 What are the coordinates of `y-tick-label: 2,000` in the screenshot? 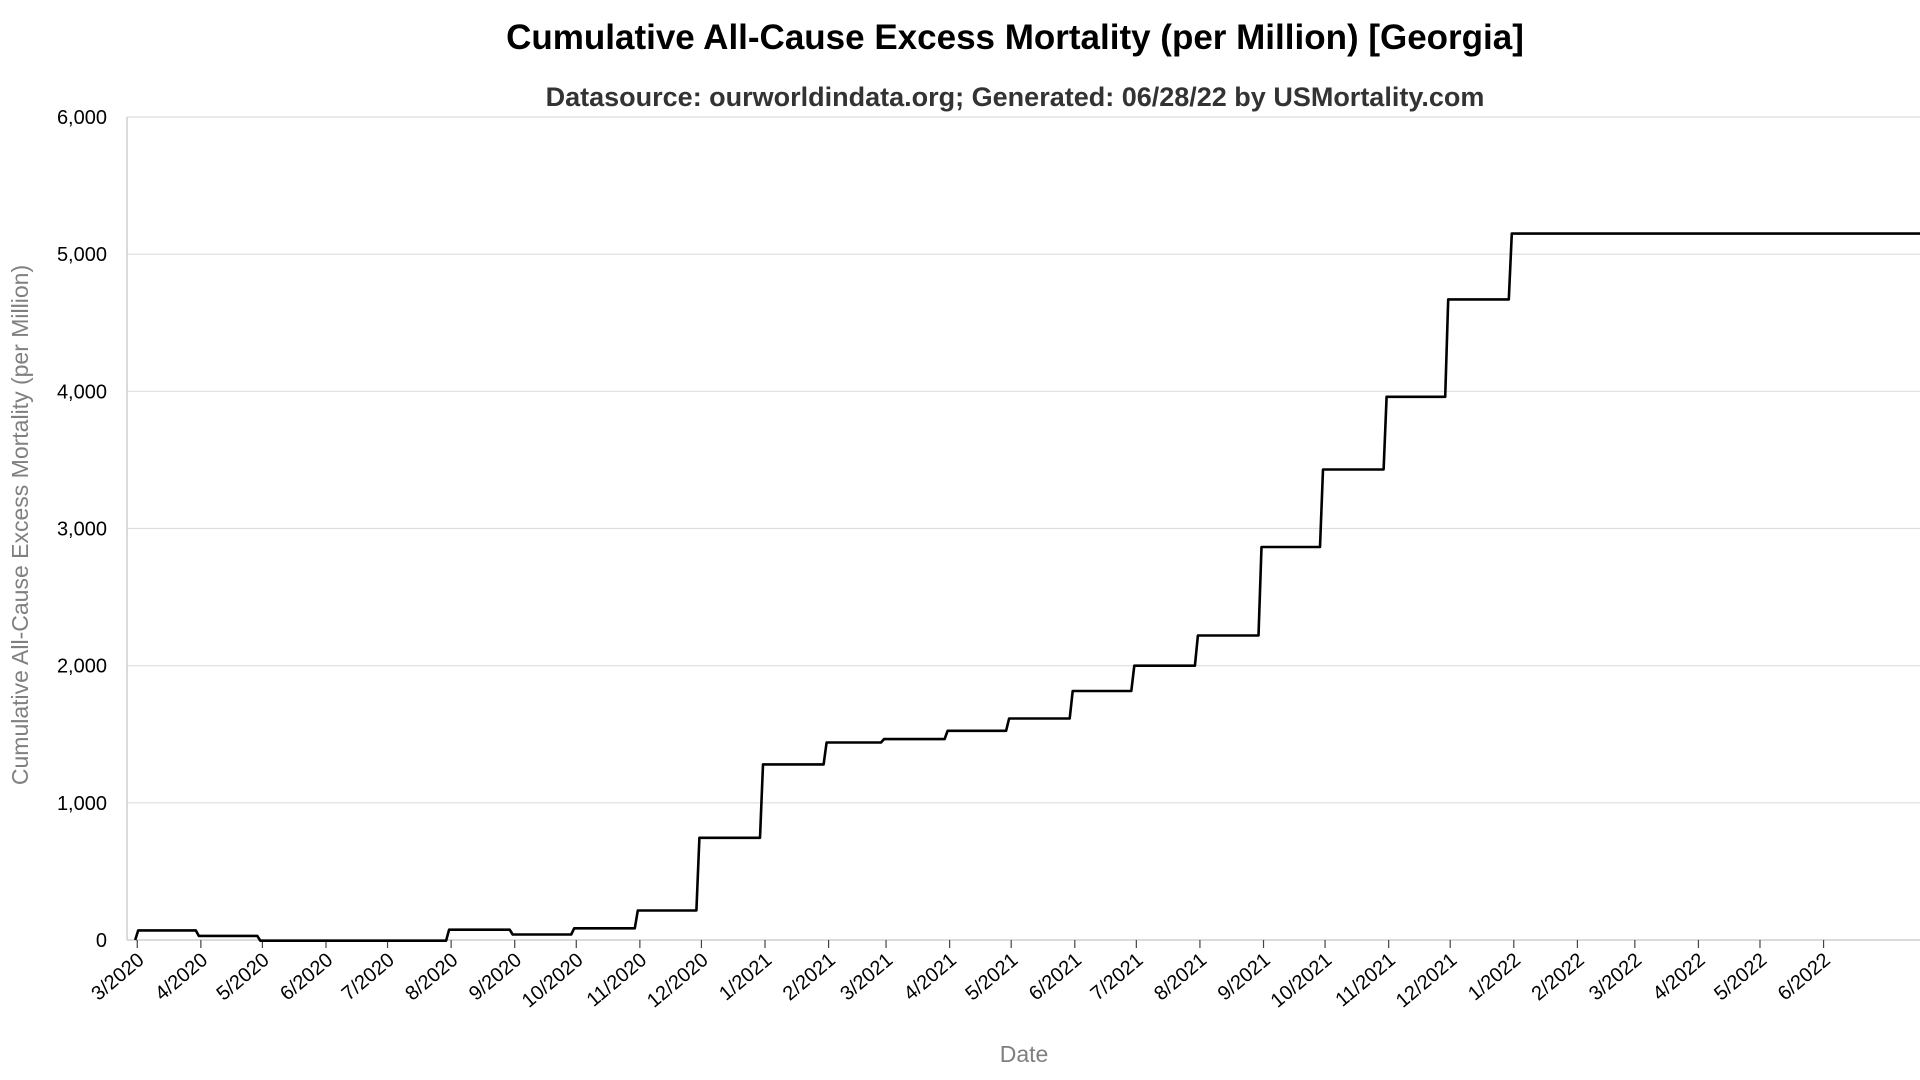 It's located at (82, 667).